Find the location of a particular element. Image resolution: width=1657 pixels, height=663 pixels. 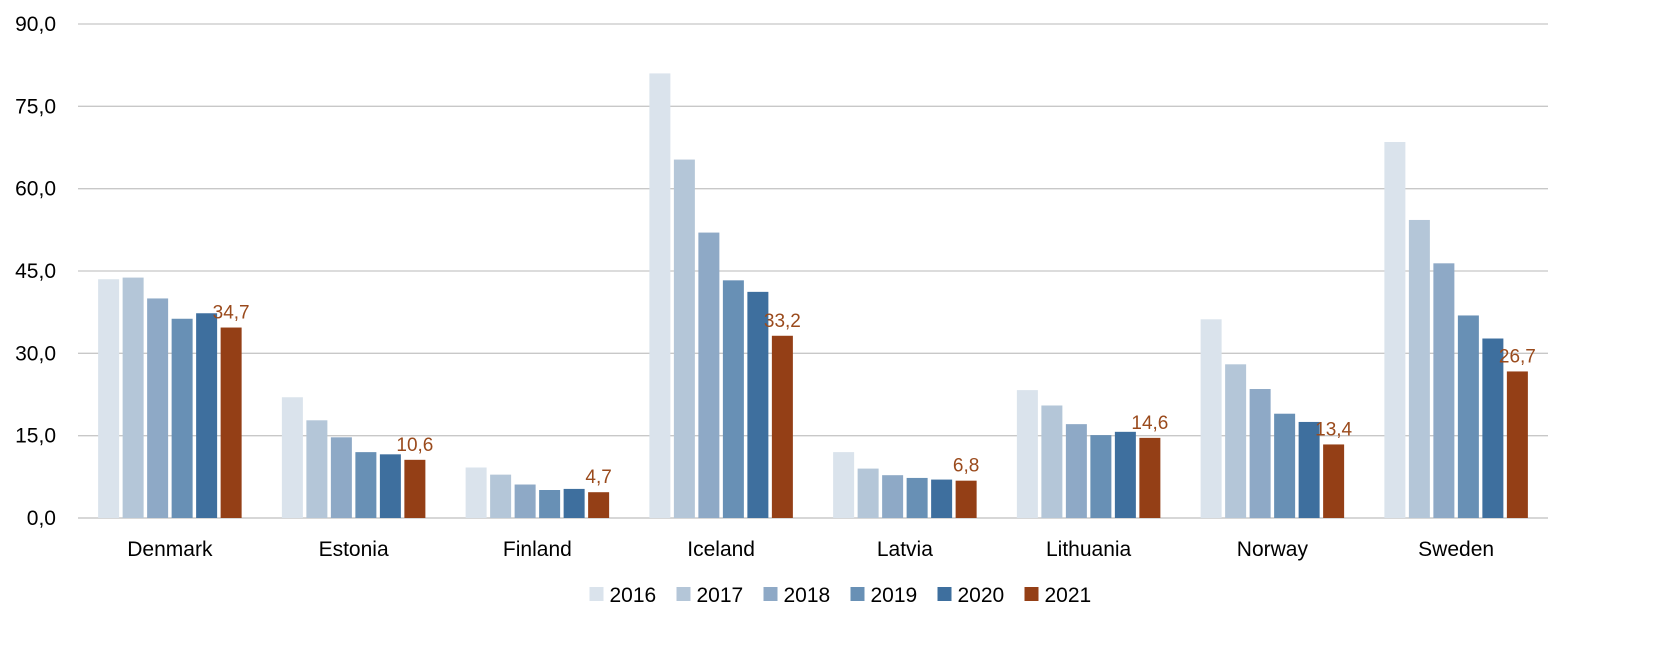

bar-estonia-2020 is located at coordinates (390, 486).